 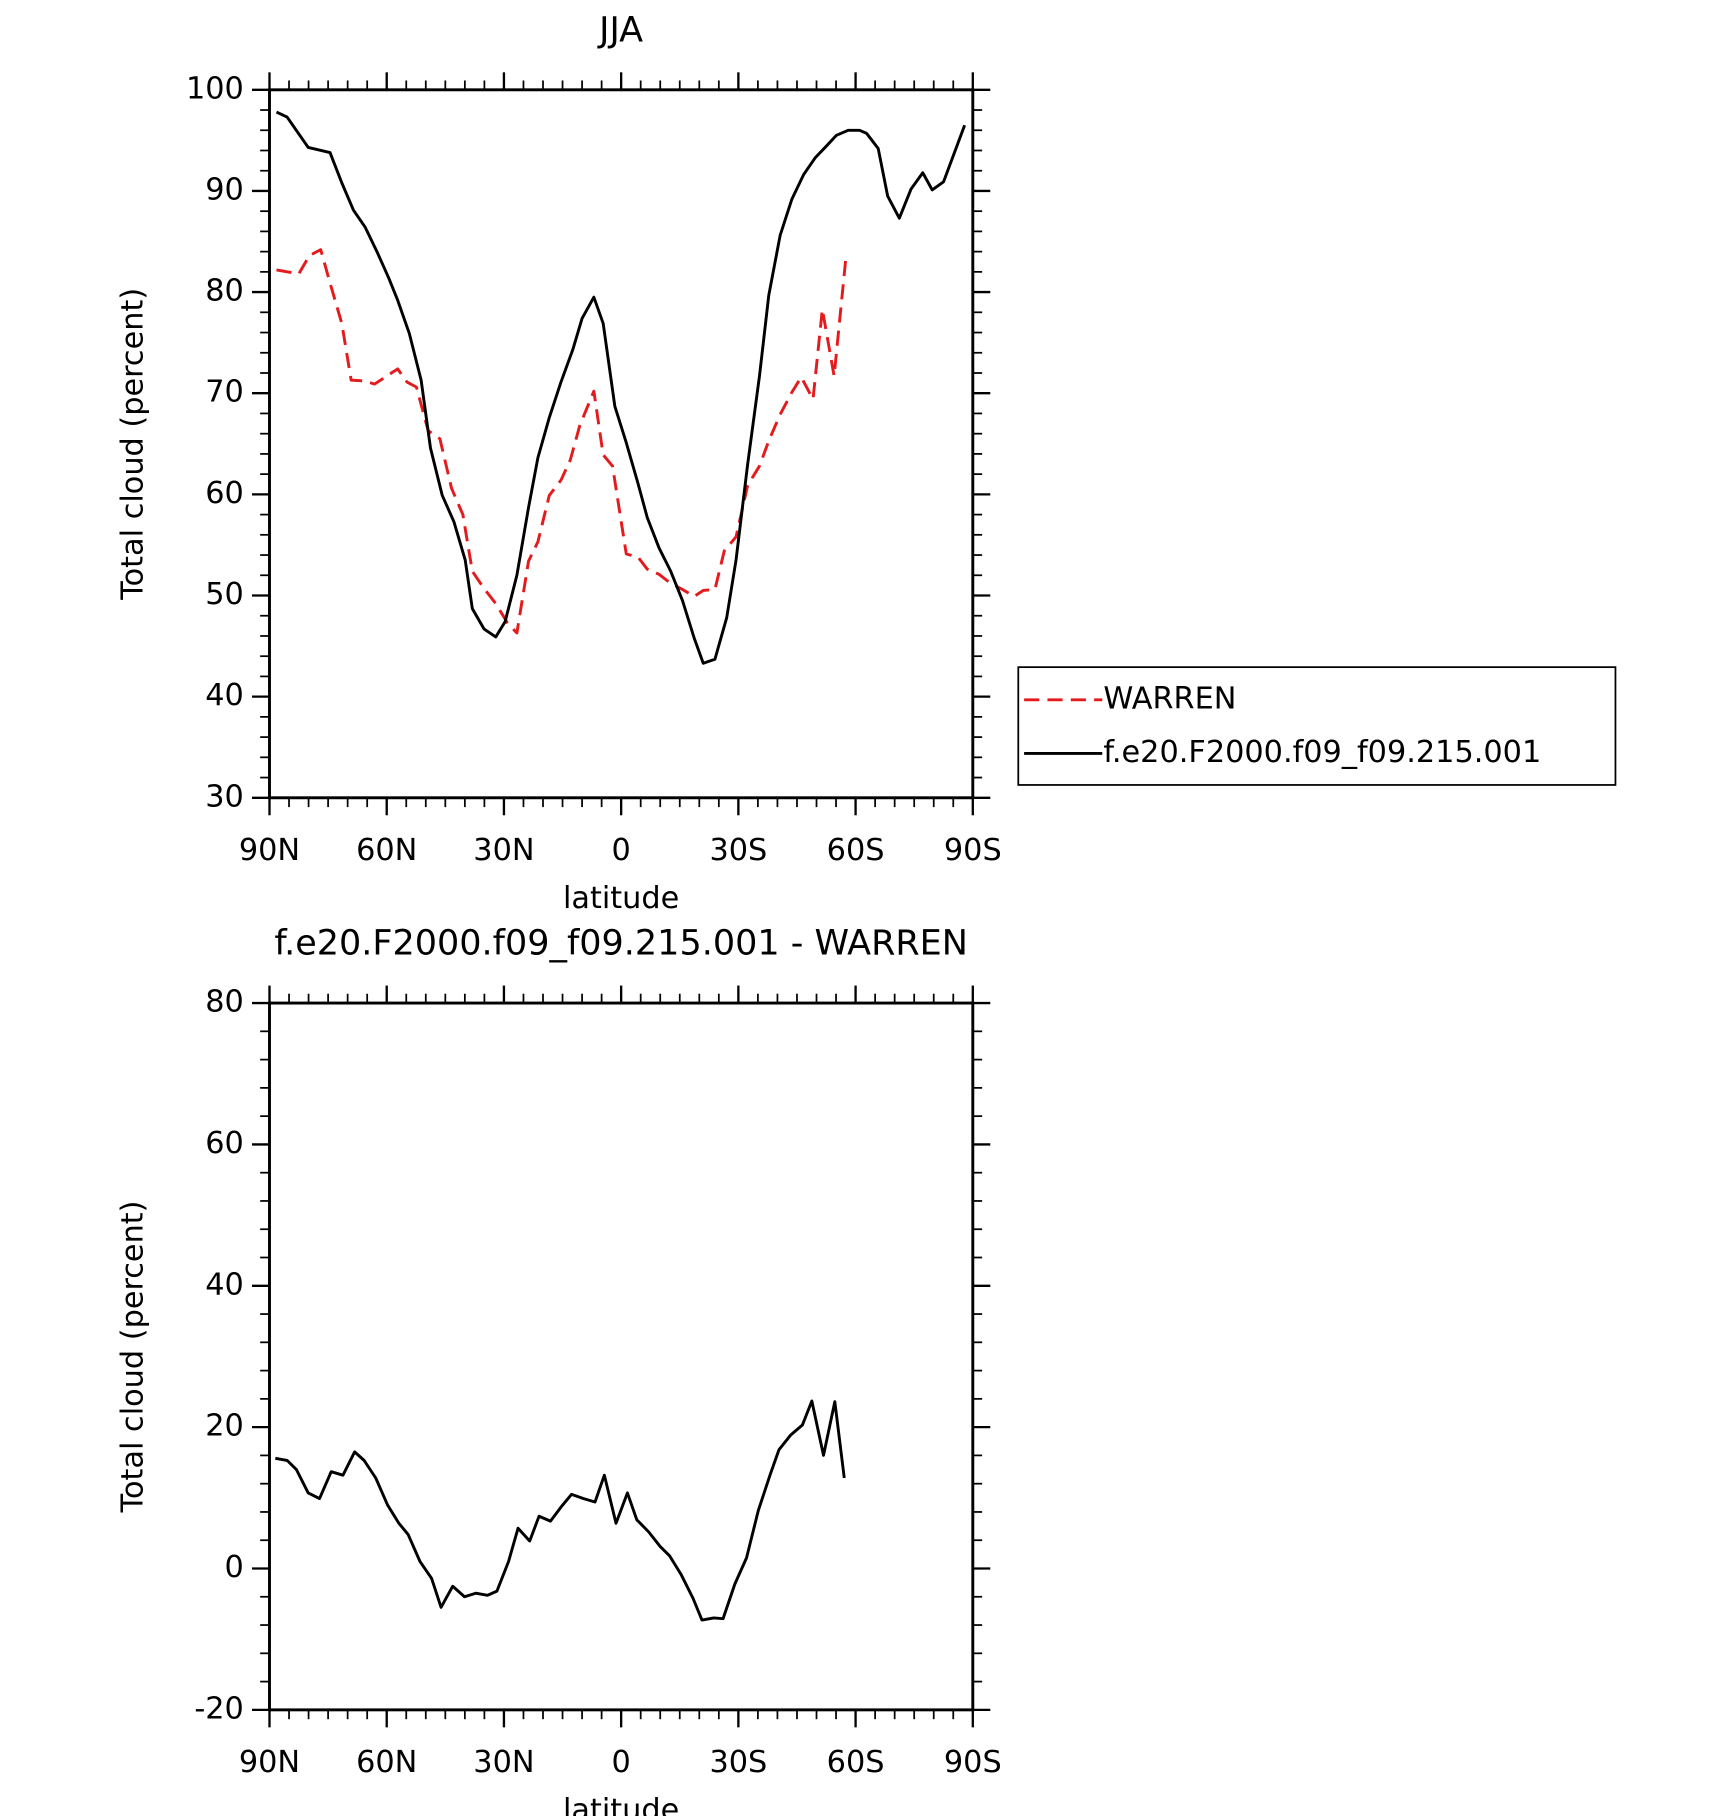 I want to click on y-tick-label: 20, so click(x=224, y=1426).